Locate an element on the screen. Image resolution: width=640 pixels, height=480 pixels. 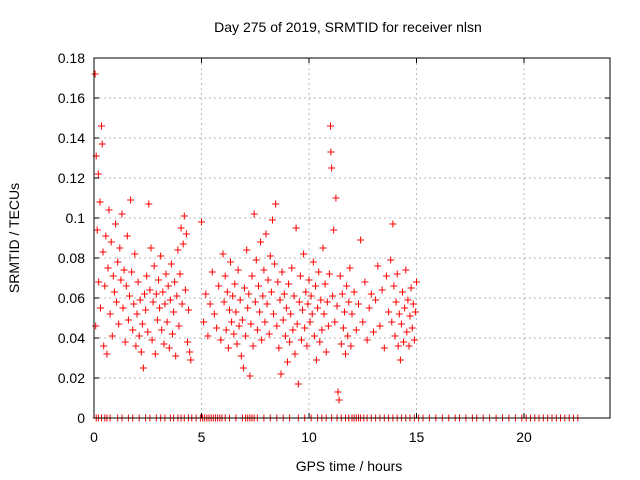
y-tick-label: 0.08 is located at coordinates (71, 258).